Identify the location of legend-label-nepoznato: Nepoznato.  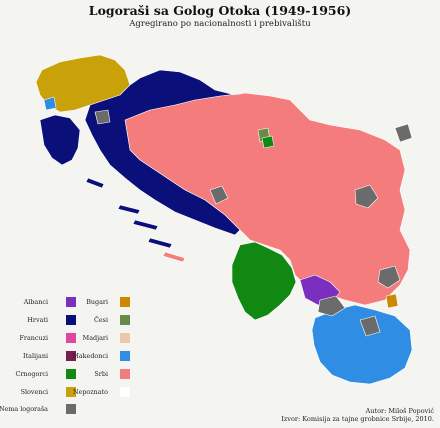
(90, 392).